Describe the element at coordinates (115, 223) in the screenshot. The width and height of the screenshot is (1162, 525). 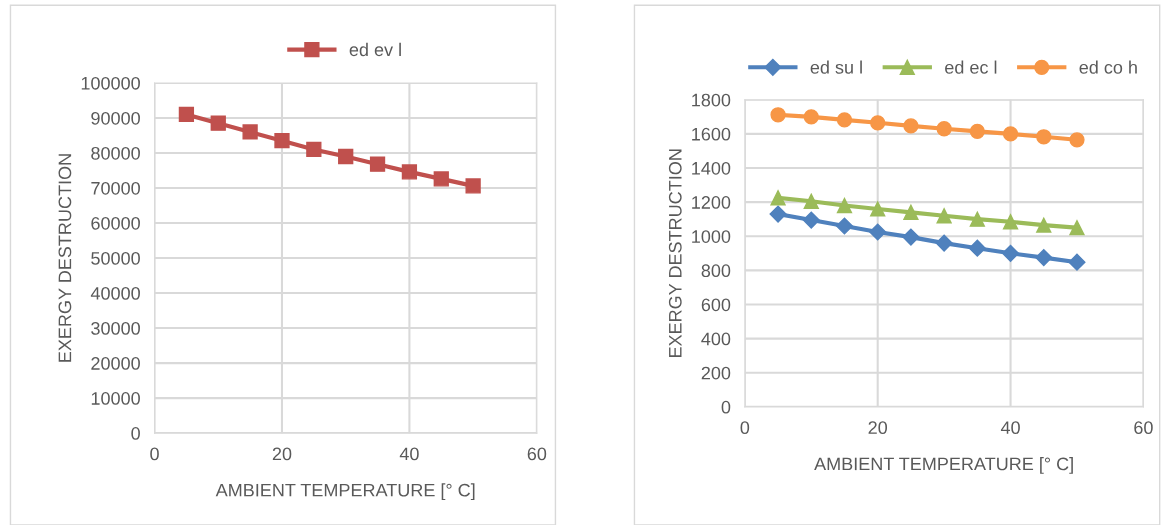
I see `y-tick-label: 60000` at that location.